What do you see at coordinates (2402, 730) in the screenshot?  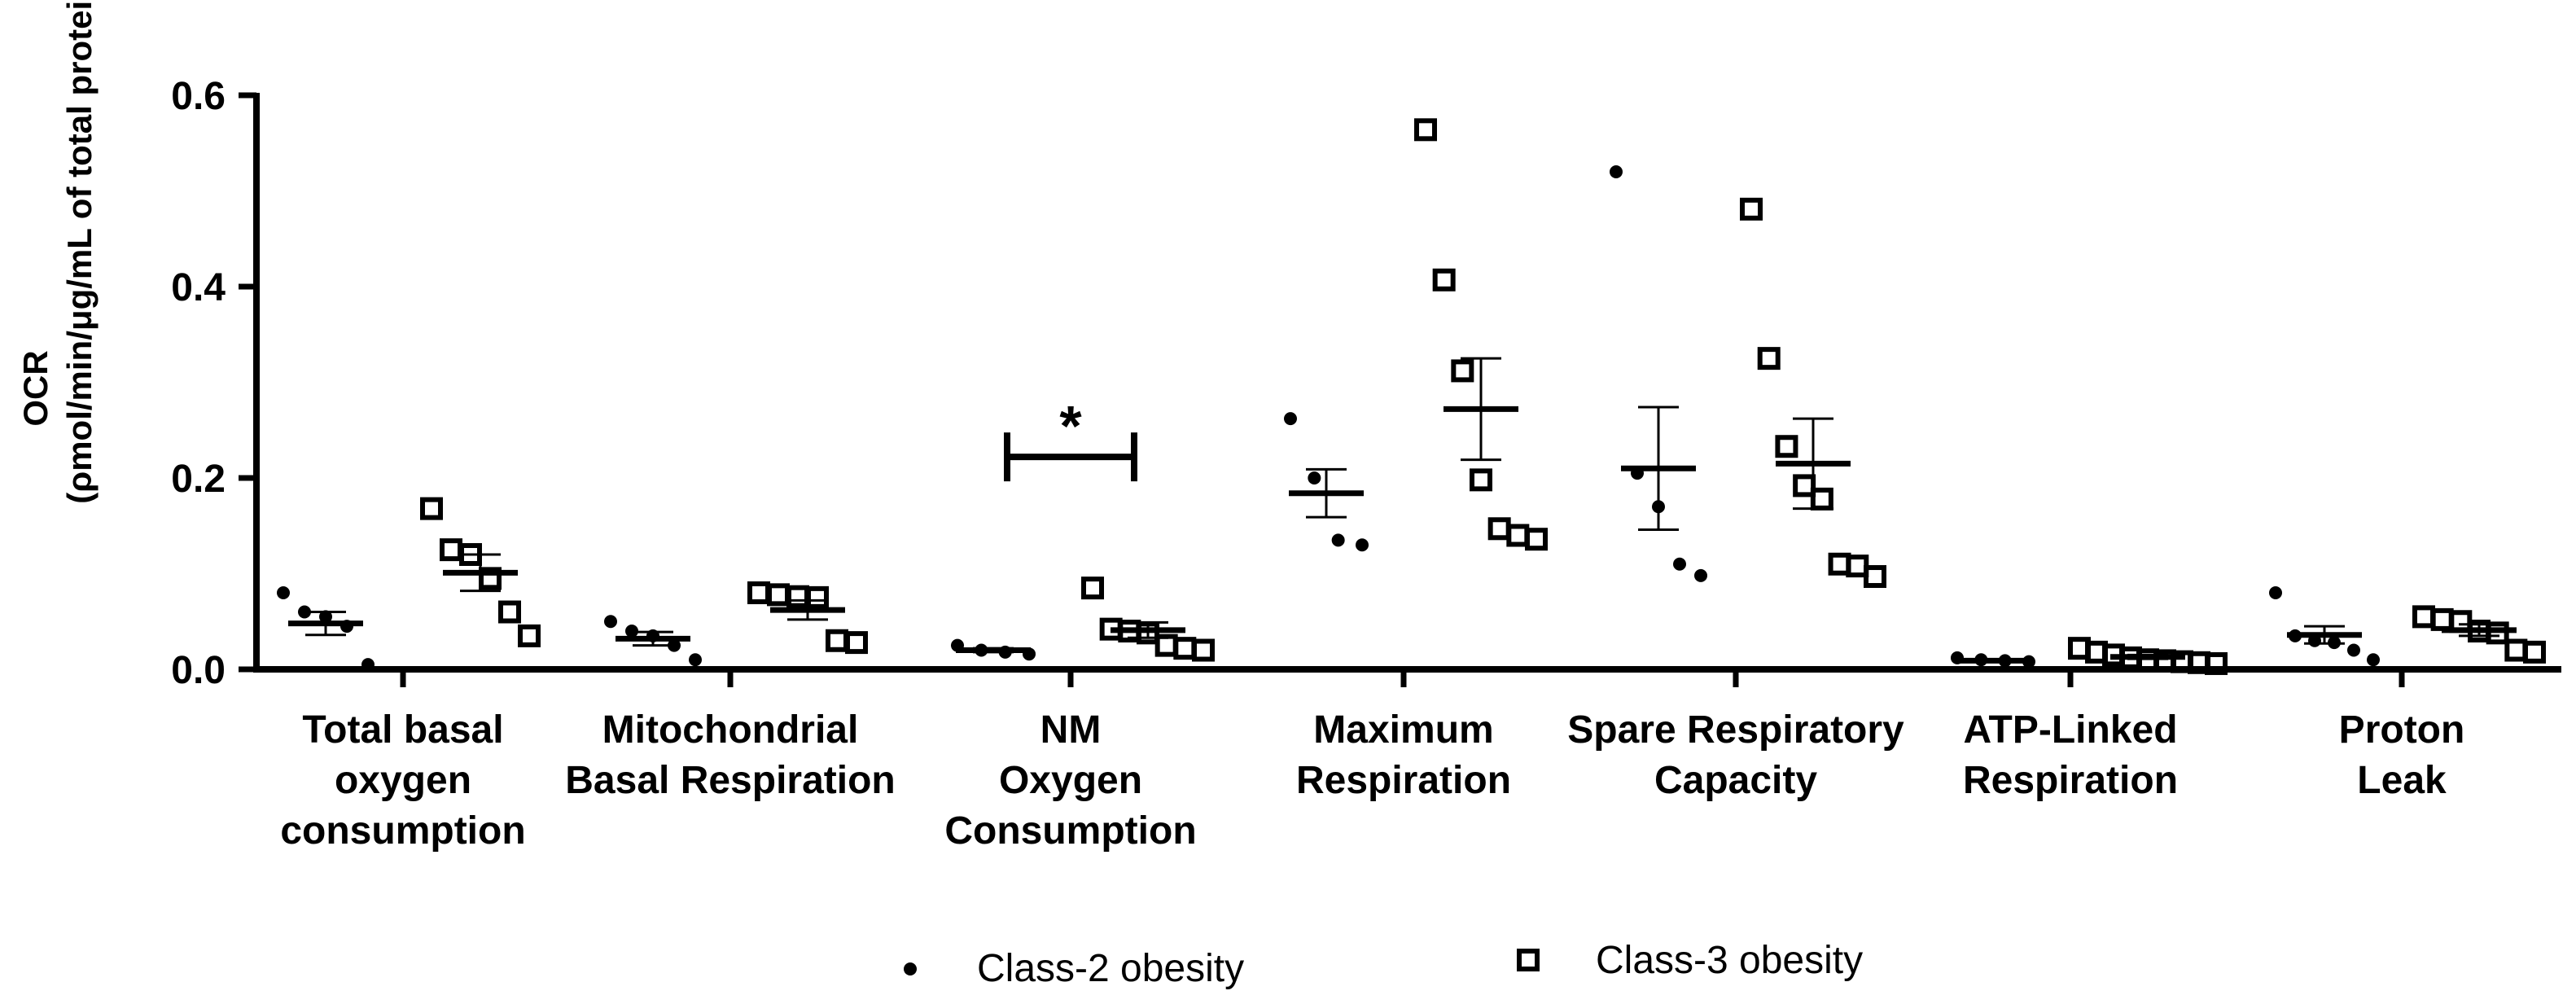 I see `x-category-label: Proton` at bounding box center [2402, 730].